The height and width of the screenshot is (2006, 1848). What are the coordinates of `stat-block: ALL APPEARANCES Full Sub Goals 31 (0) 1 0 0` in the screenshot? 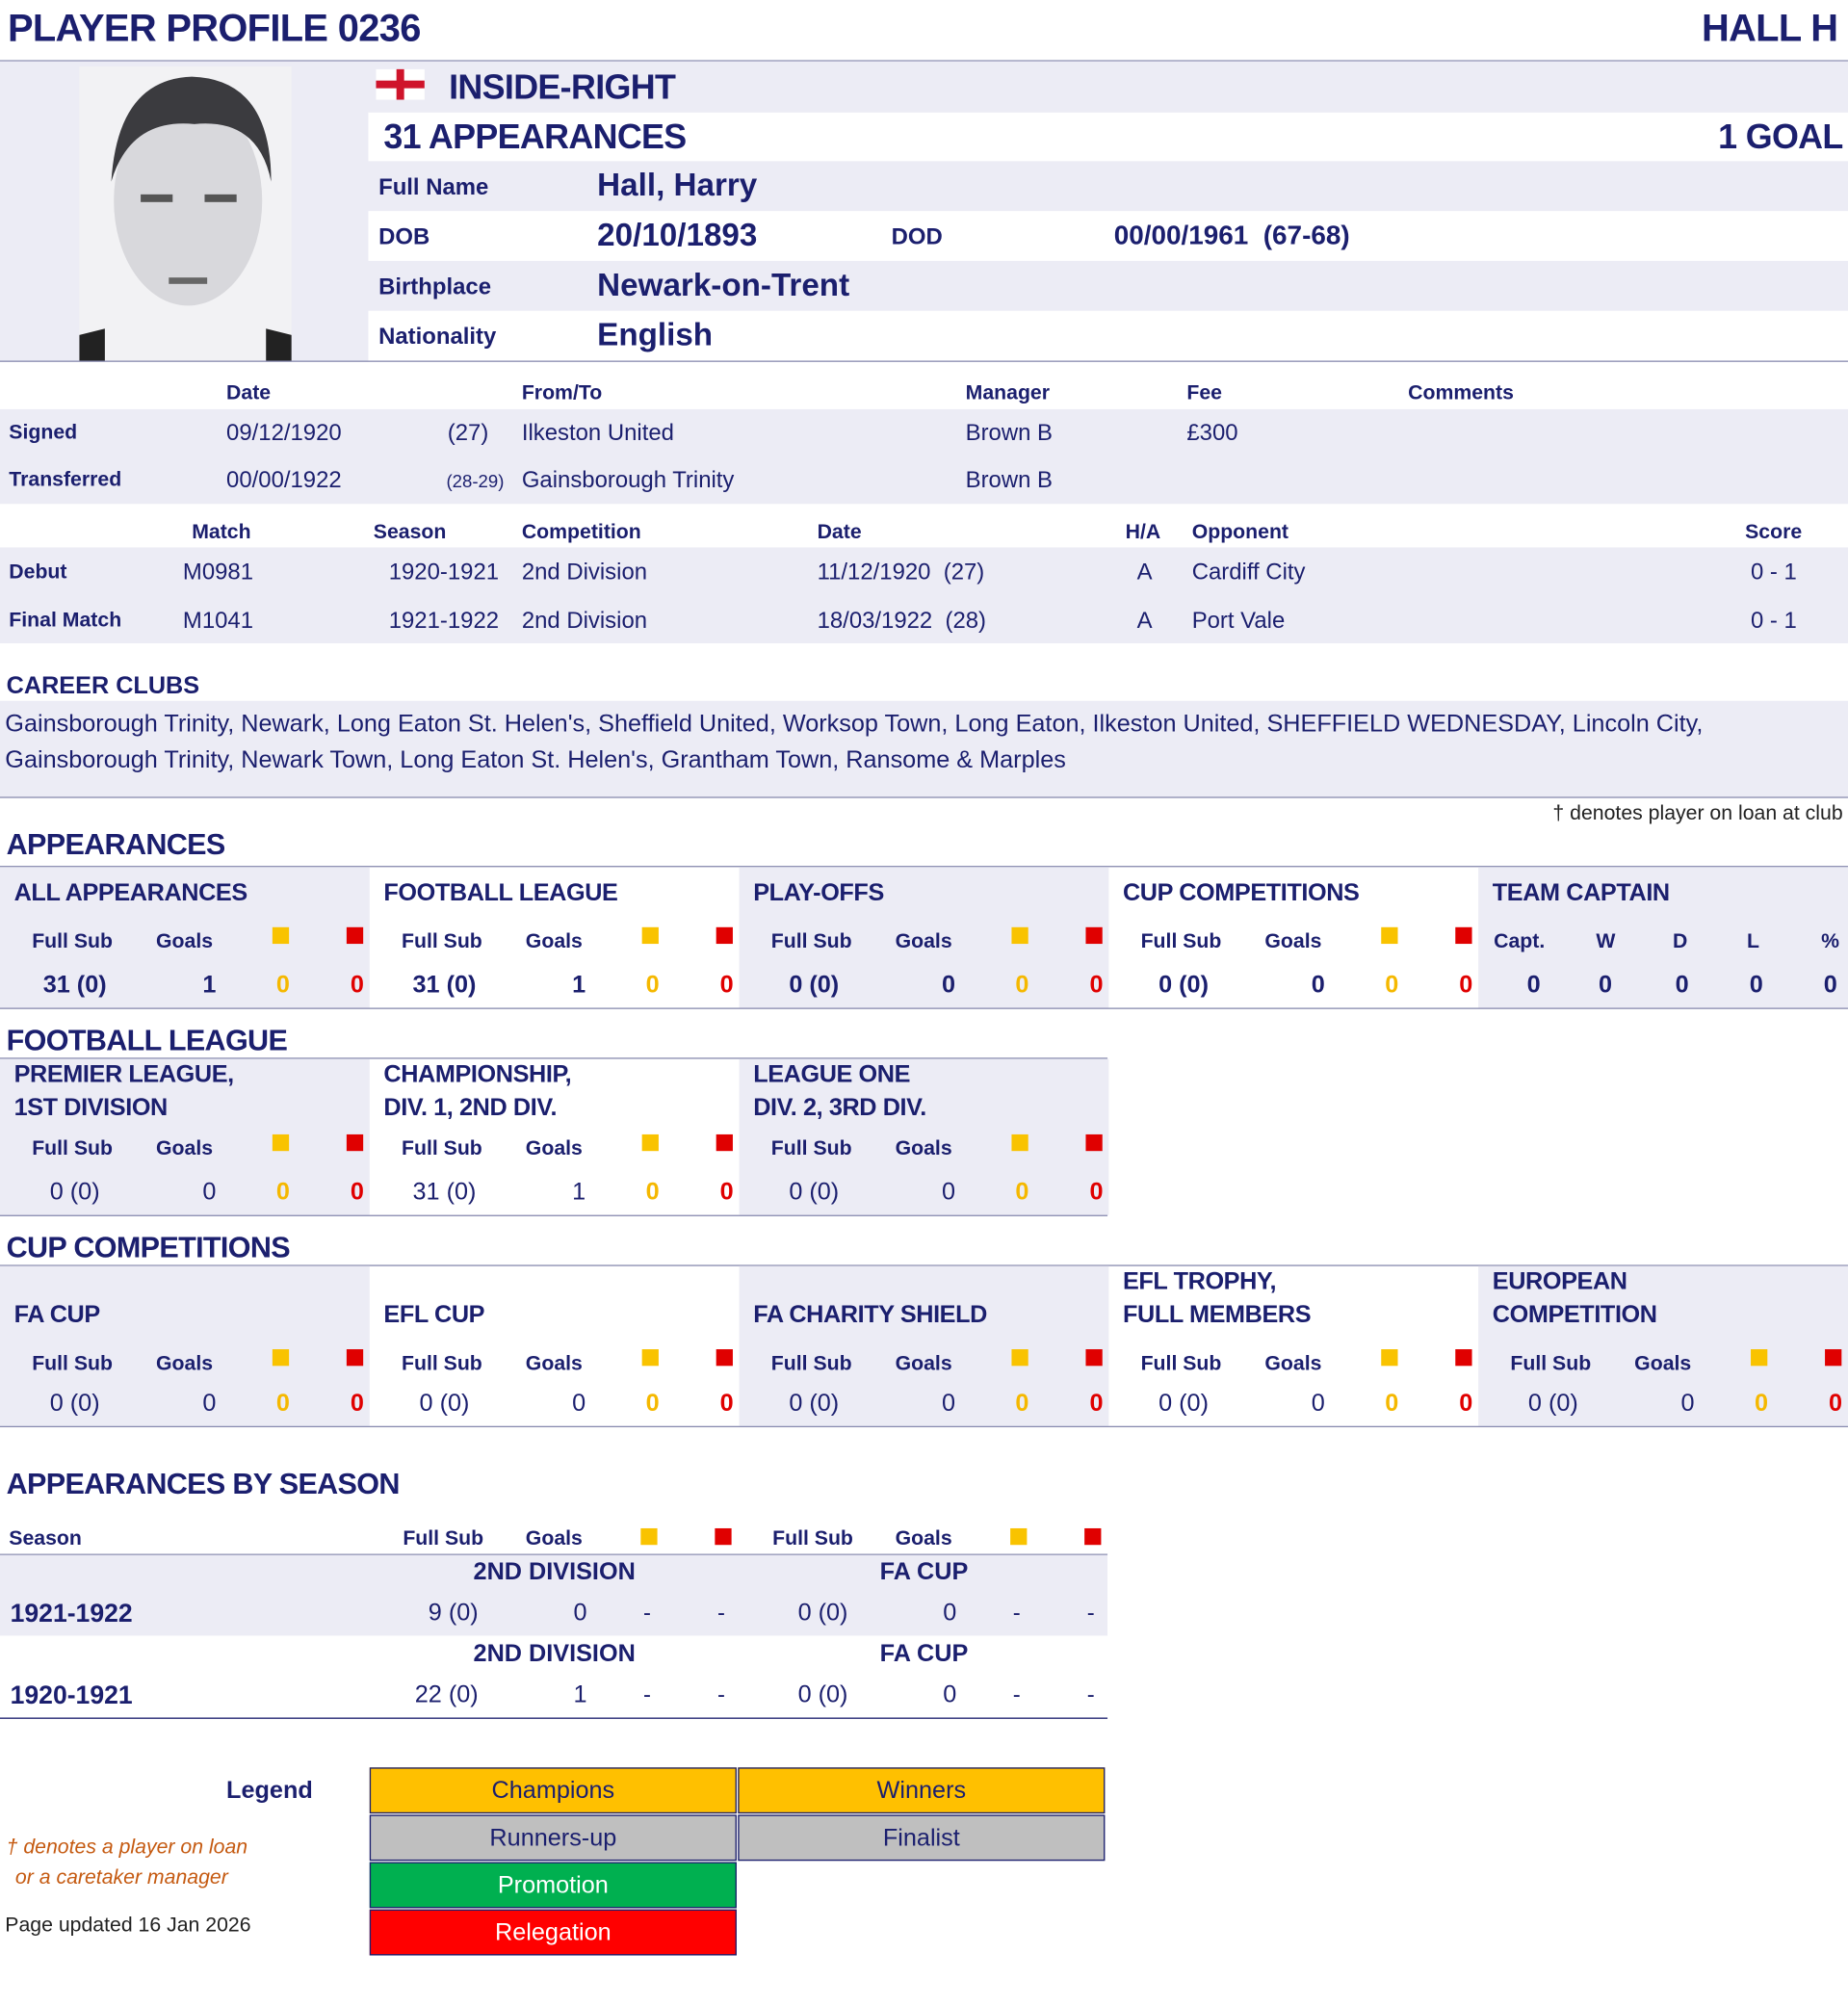 It's located at (185, 937).